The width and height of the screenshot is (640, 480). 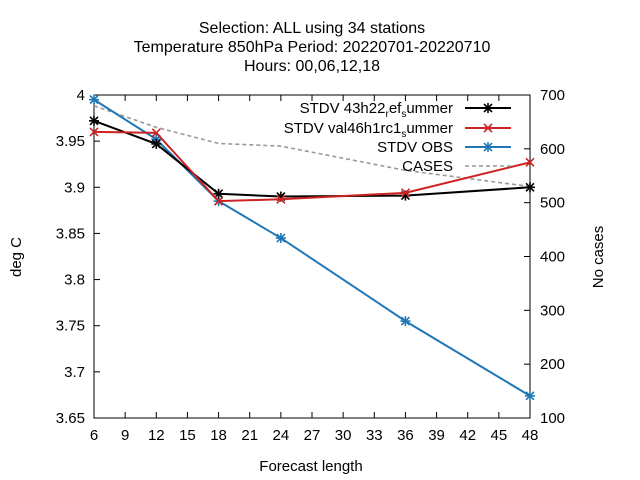 I want to click on y-tick-label: 4, so click(x=81, y=95).